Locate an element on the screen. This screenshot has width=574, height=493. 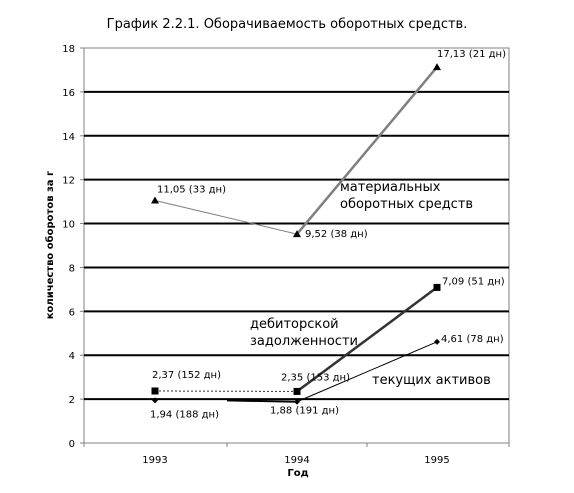
data-label: 11,05 (33 дн) is located at coordinates (191, 190).